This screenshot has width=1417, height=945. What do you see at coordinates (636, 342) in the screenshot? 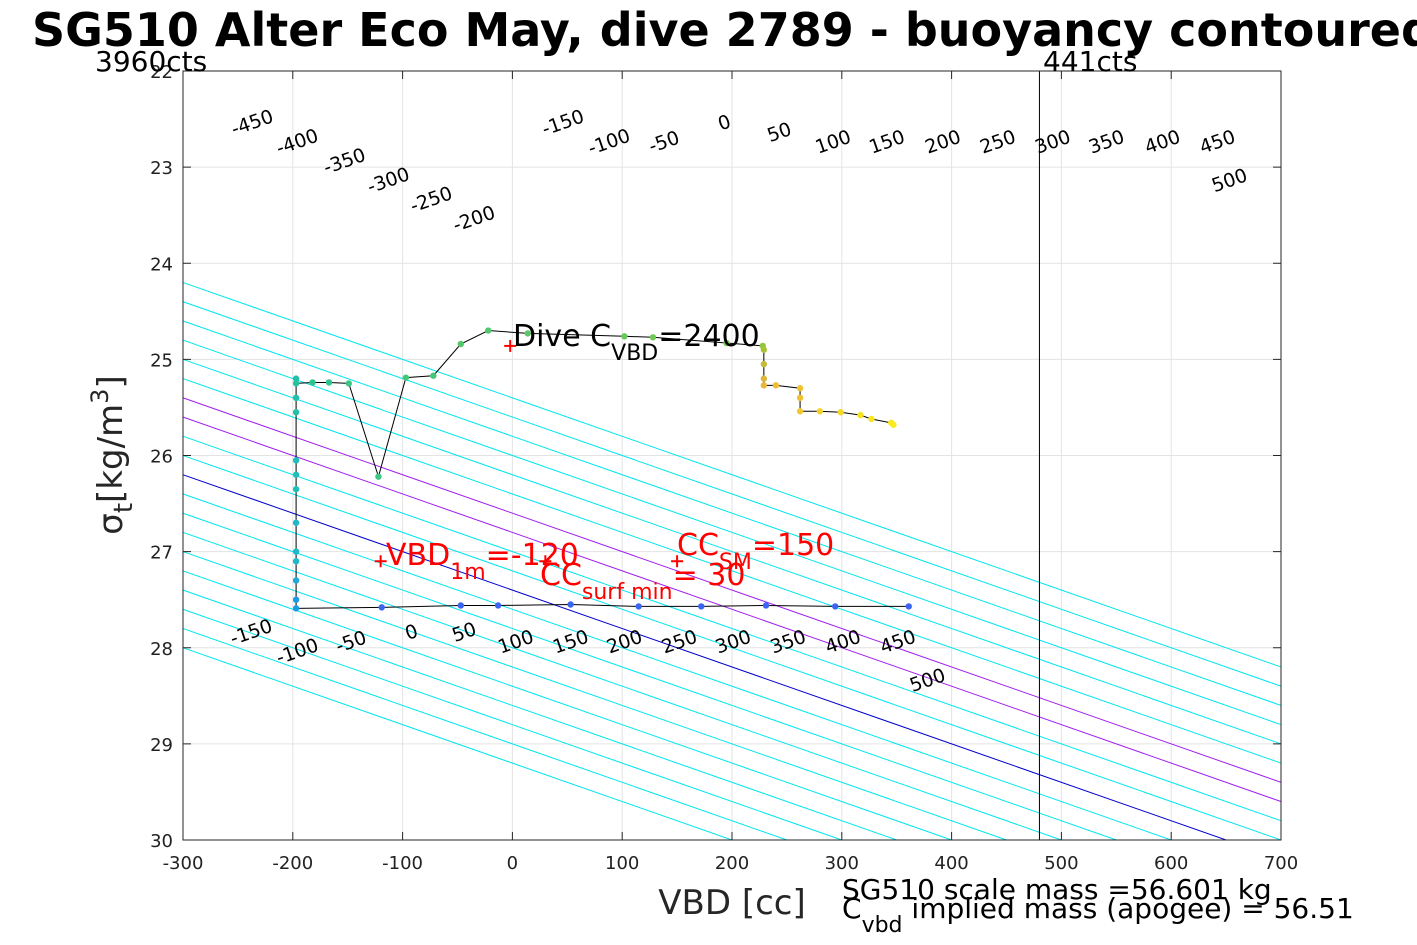
I see `dive-cvbd-annotation: Dive CVBD=2400` at bounding box center [636, 342].